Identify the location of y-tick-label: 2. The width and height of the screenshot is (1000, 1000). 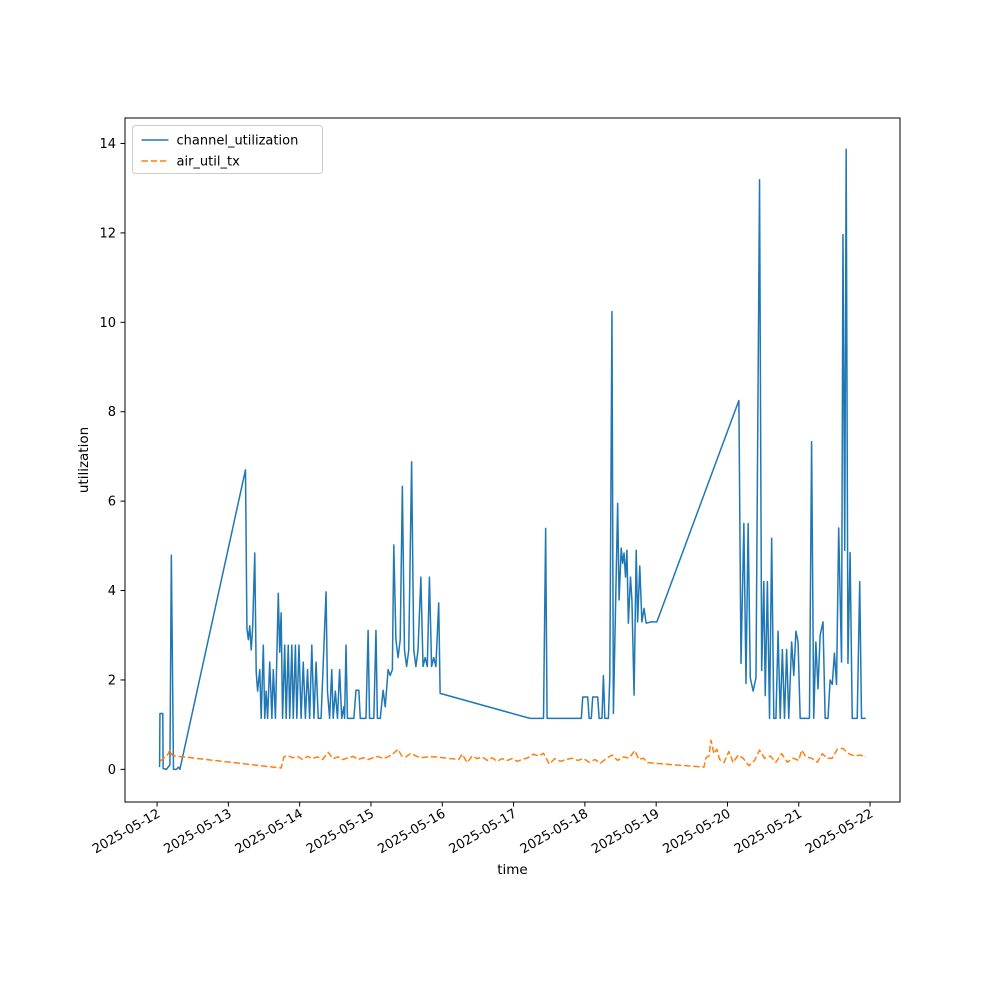
(112, 680).